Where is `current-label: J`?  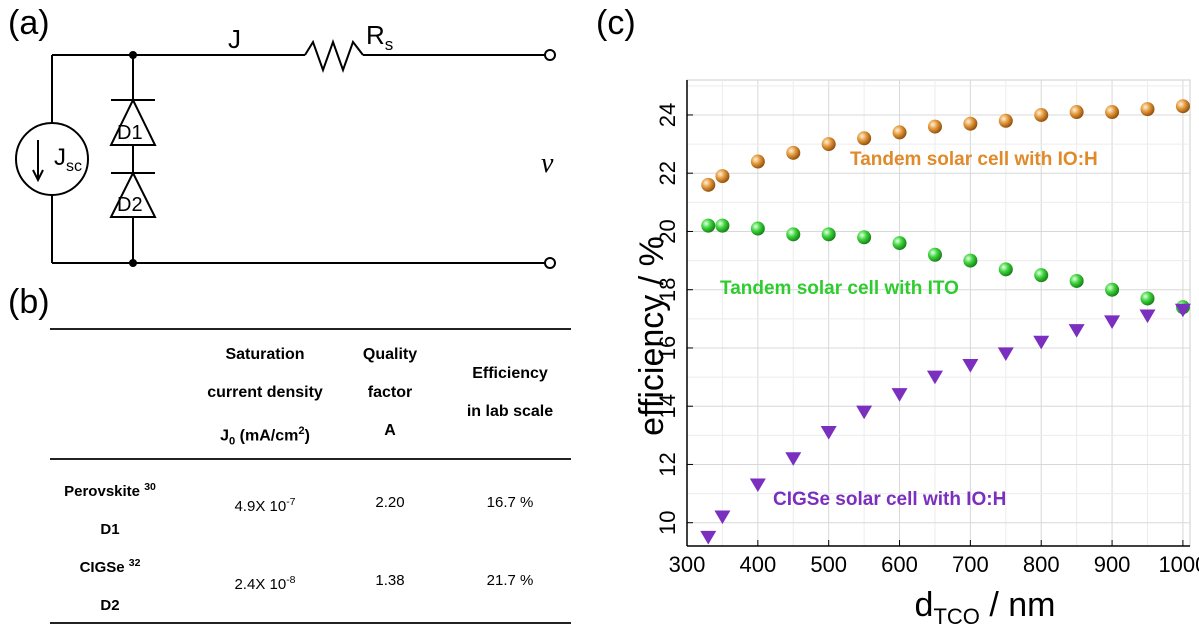
current-label: J is located at coordinates (234, 39).